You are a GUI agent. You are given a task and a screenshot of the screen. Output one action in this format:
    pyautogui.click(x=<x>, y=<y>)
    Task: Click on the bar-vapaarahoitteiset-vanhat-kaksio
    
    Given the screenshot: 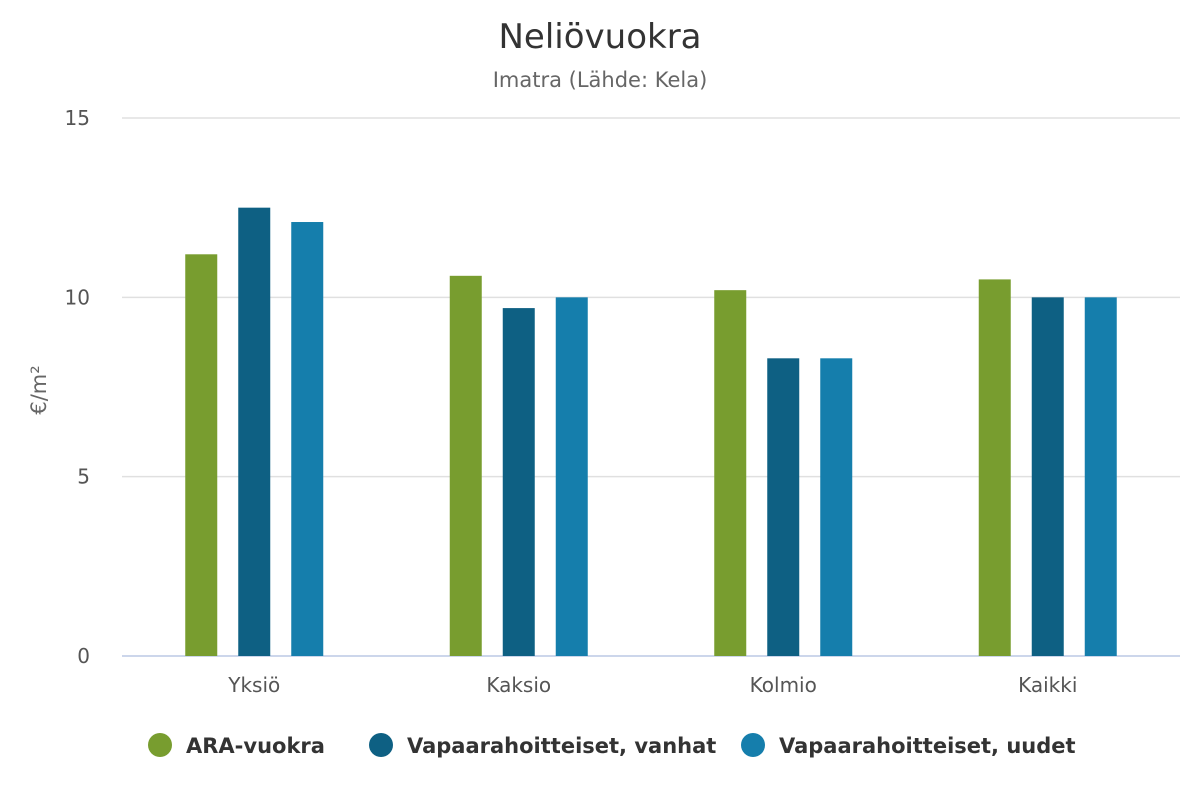 What is the action you would take?
    pyautogui.click(x=518, y=482)
    